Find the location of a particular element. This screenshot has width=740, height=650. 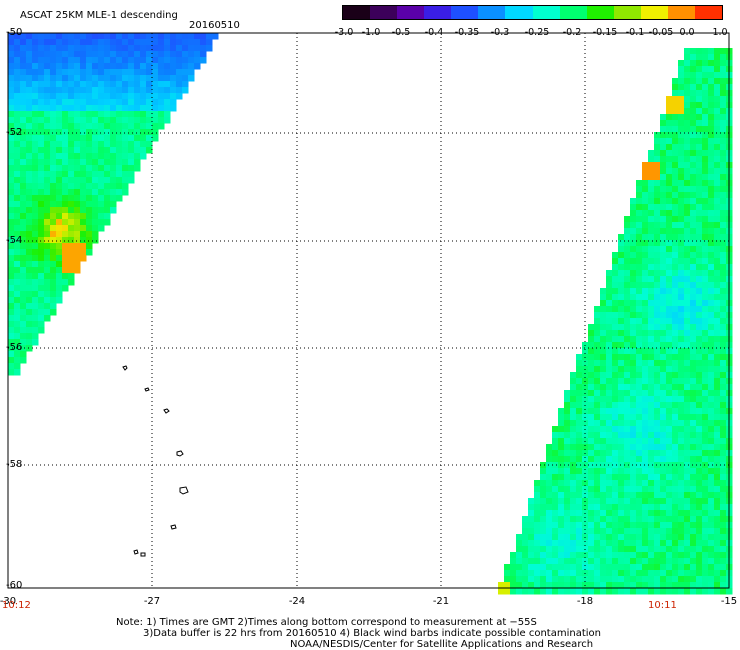

time-label-left: 10:12 is located at coordinates (16, 605).